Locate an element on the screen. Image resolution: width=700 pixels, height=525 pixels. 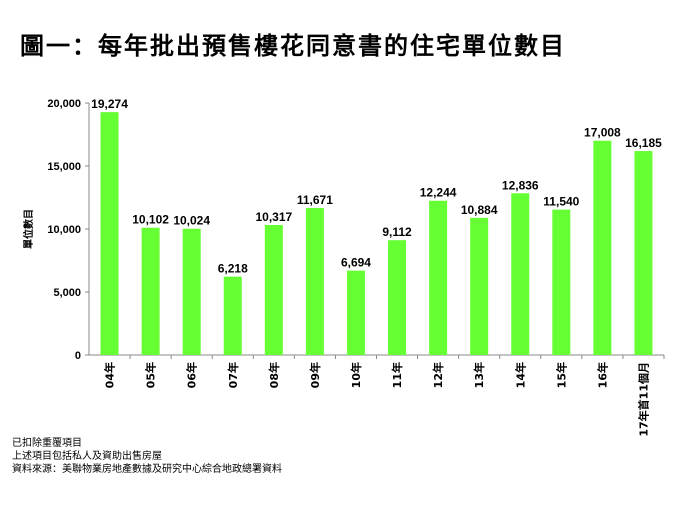
x-tick-label: 17年首11個月 is located at coordinates (643, 399).